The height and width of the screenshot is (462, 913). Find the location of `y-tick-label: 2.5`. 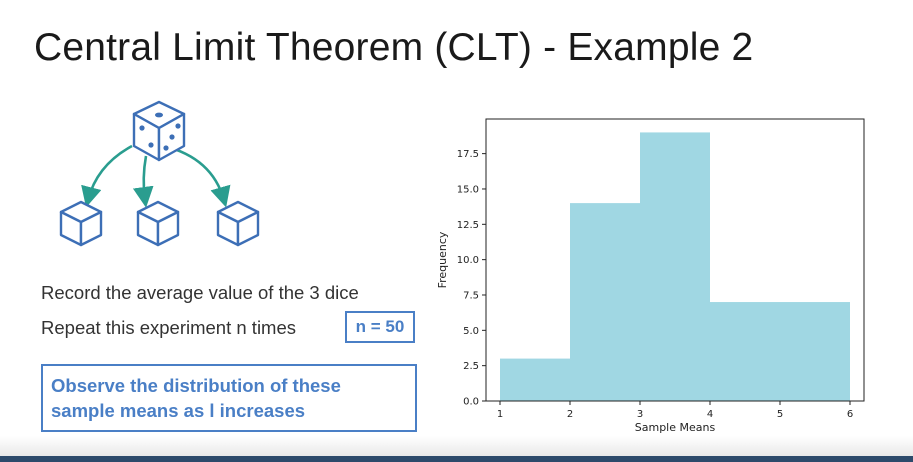

y-tick-label: 2.5 is located at coordinates (471, 366).